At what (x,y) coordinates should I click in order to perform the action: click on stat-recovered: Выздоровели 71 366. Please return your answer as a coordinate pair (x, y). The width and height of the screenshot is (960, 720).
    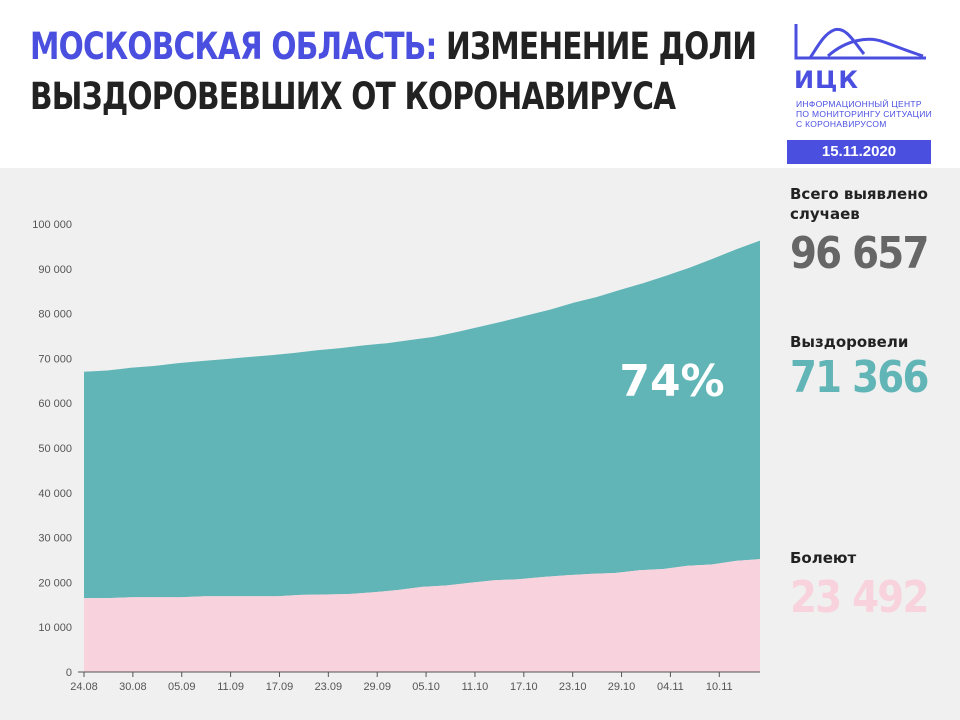
    Looking at the image, I should click on (868, 367).